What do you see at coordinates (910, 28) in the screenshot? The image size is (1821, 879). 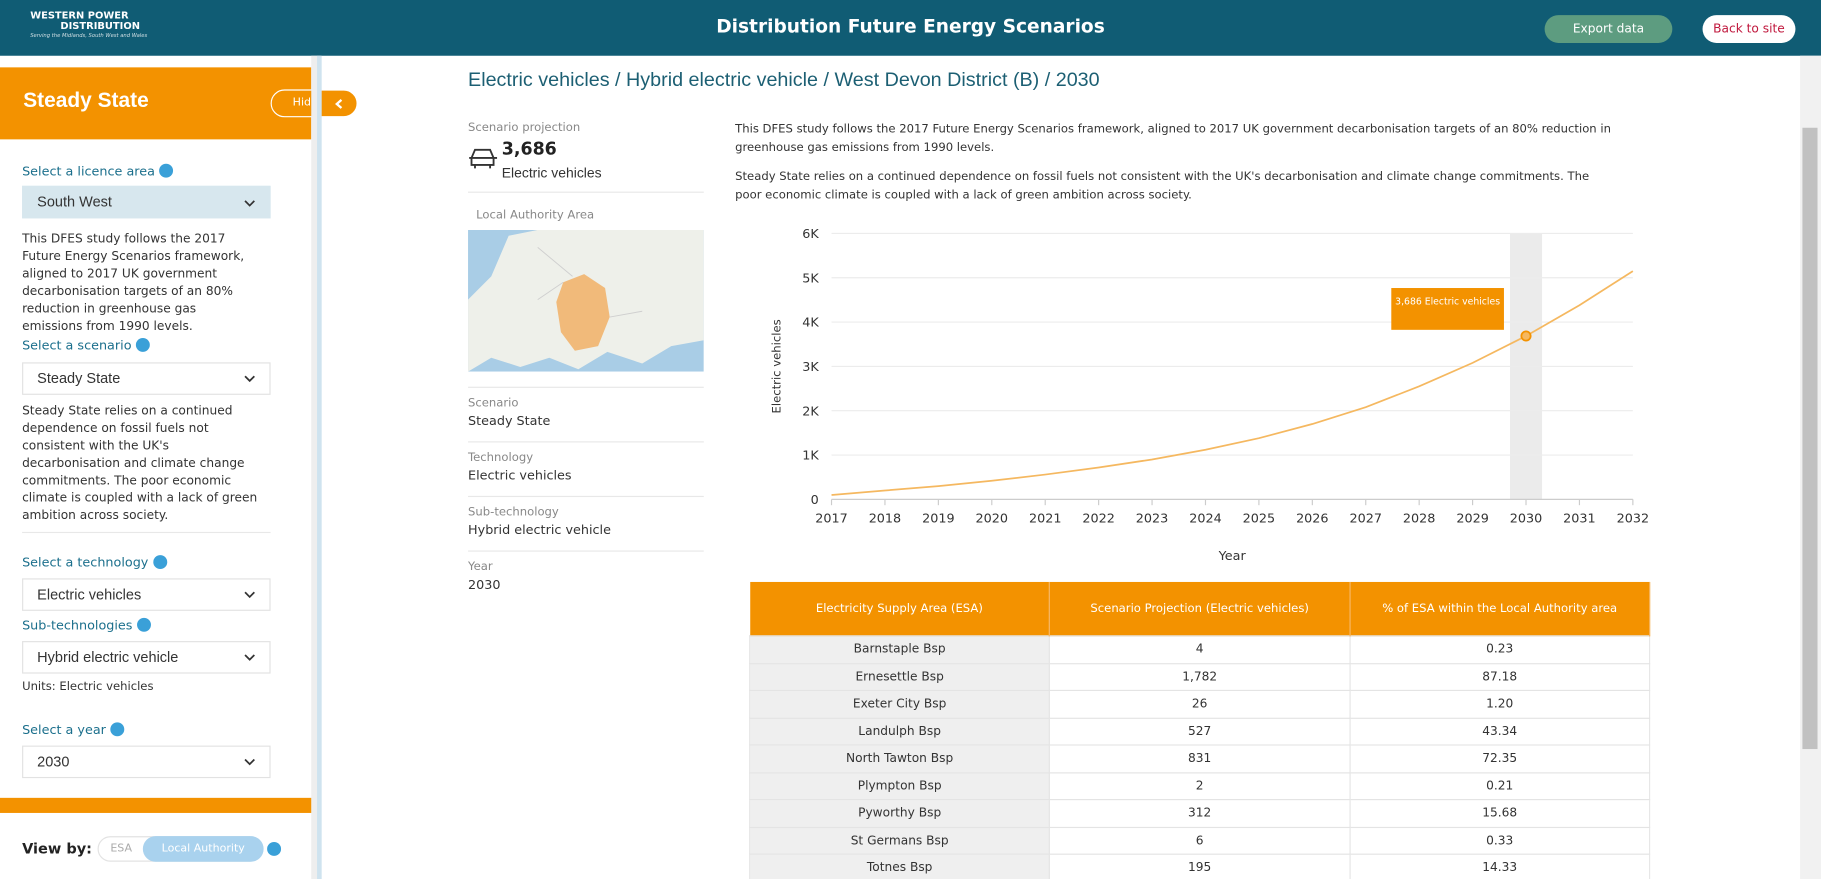 I see `header` at bounding box center [910, 28].